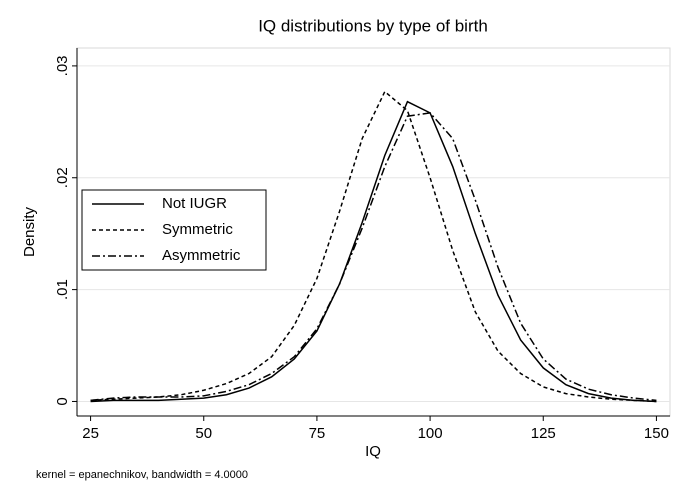 The width and height of the screenshot is (676, 499). What do you see at coordinates (62, 177) in the screenshot?
I see `y-tick-label: .02` at bounding box center [62, 177].